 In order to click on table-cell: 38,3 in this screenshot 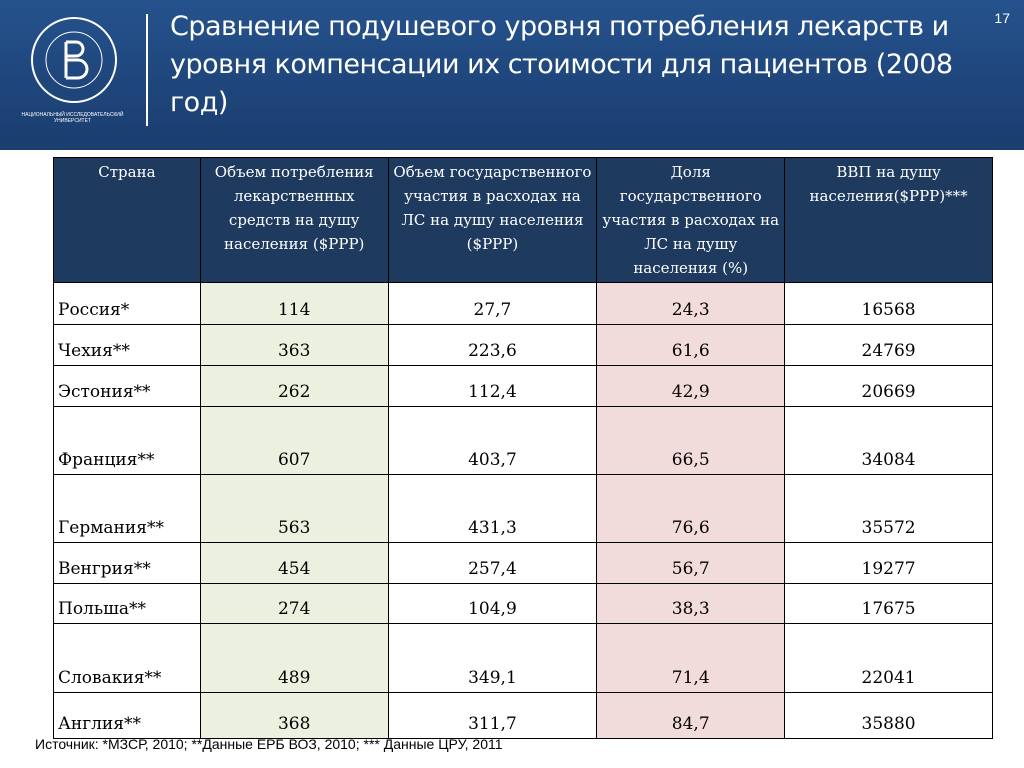, I will do `click(691, 603)`.